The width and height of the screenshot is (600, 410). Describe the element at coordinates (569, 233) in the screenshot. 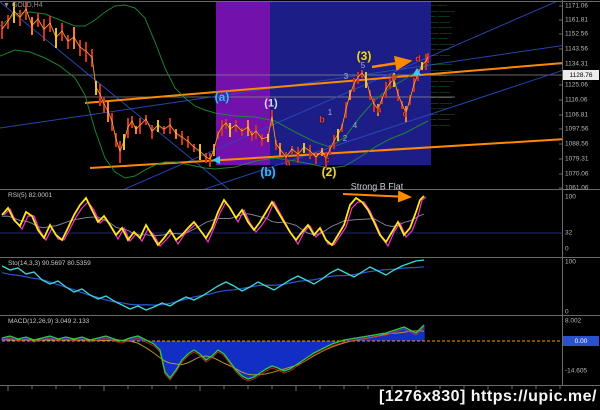

I see `axis-tick-label: 32` at that location.